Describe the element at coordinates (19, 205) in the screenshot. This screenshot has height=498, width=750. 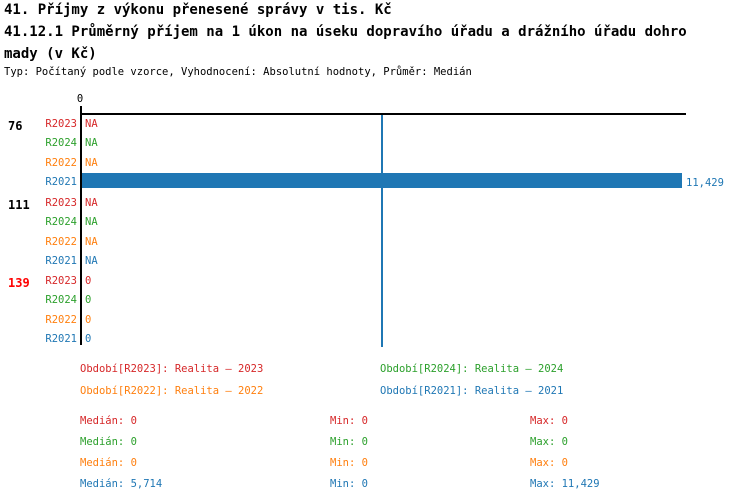
I see `group-label: 111` at that location.